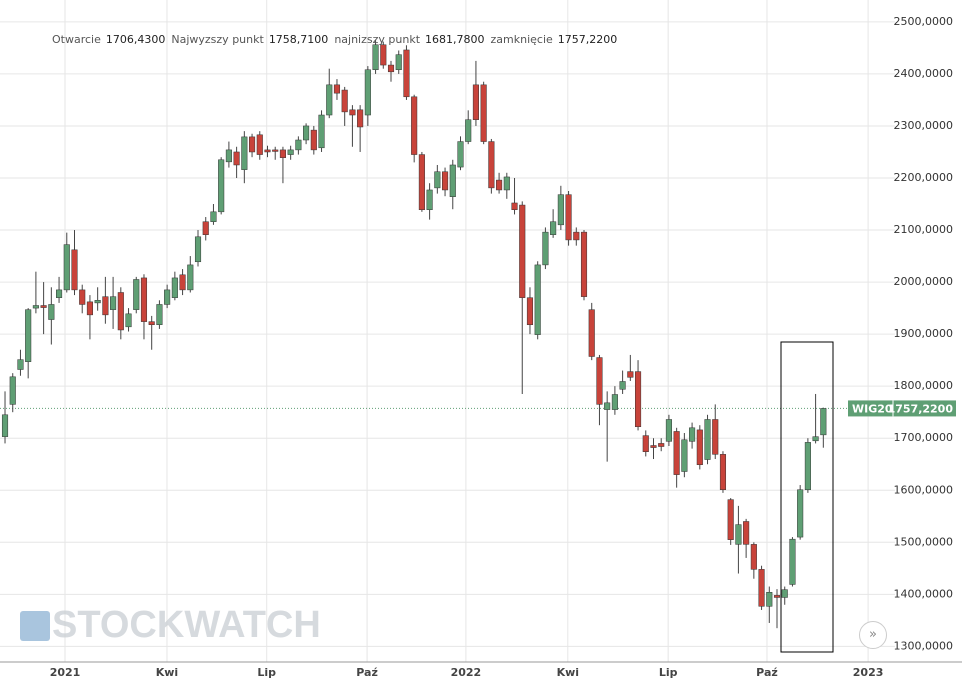  I want to click on watermark-logo, so click(35, 626).